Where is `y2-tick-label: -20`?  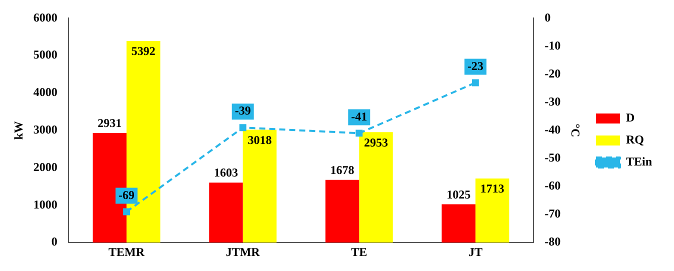
y2-tick-label: -20 is located at coordinates (552, 73).